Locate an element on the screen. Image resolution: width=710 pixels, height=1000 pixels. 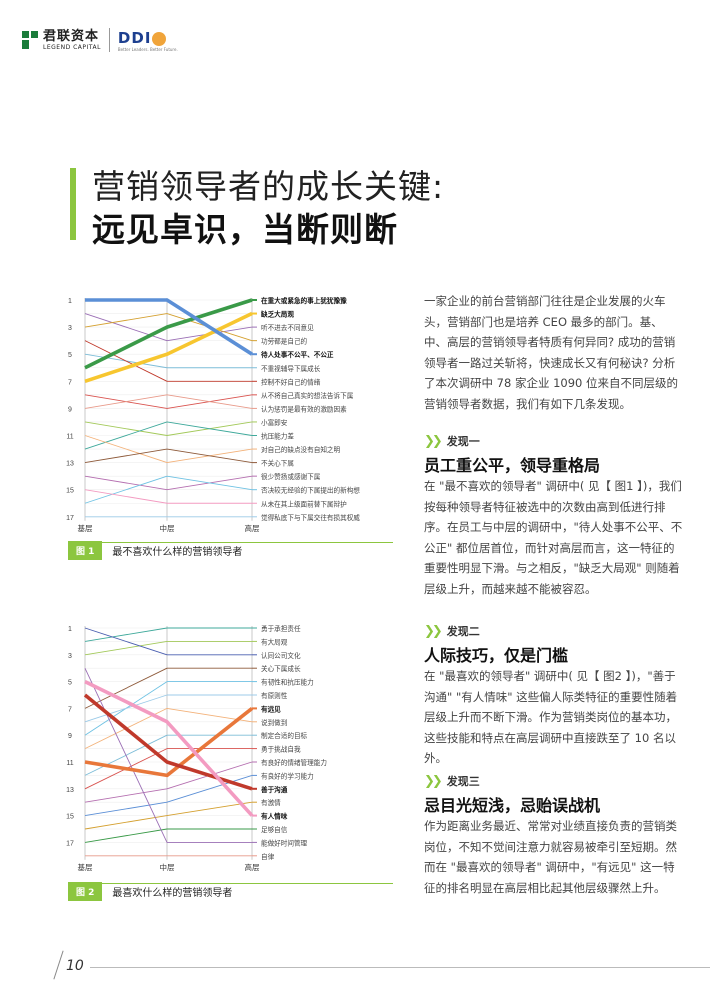
fig2-y-tick: 13 is located at coordinates (70, 790).